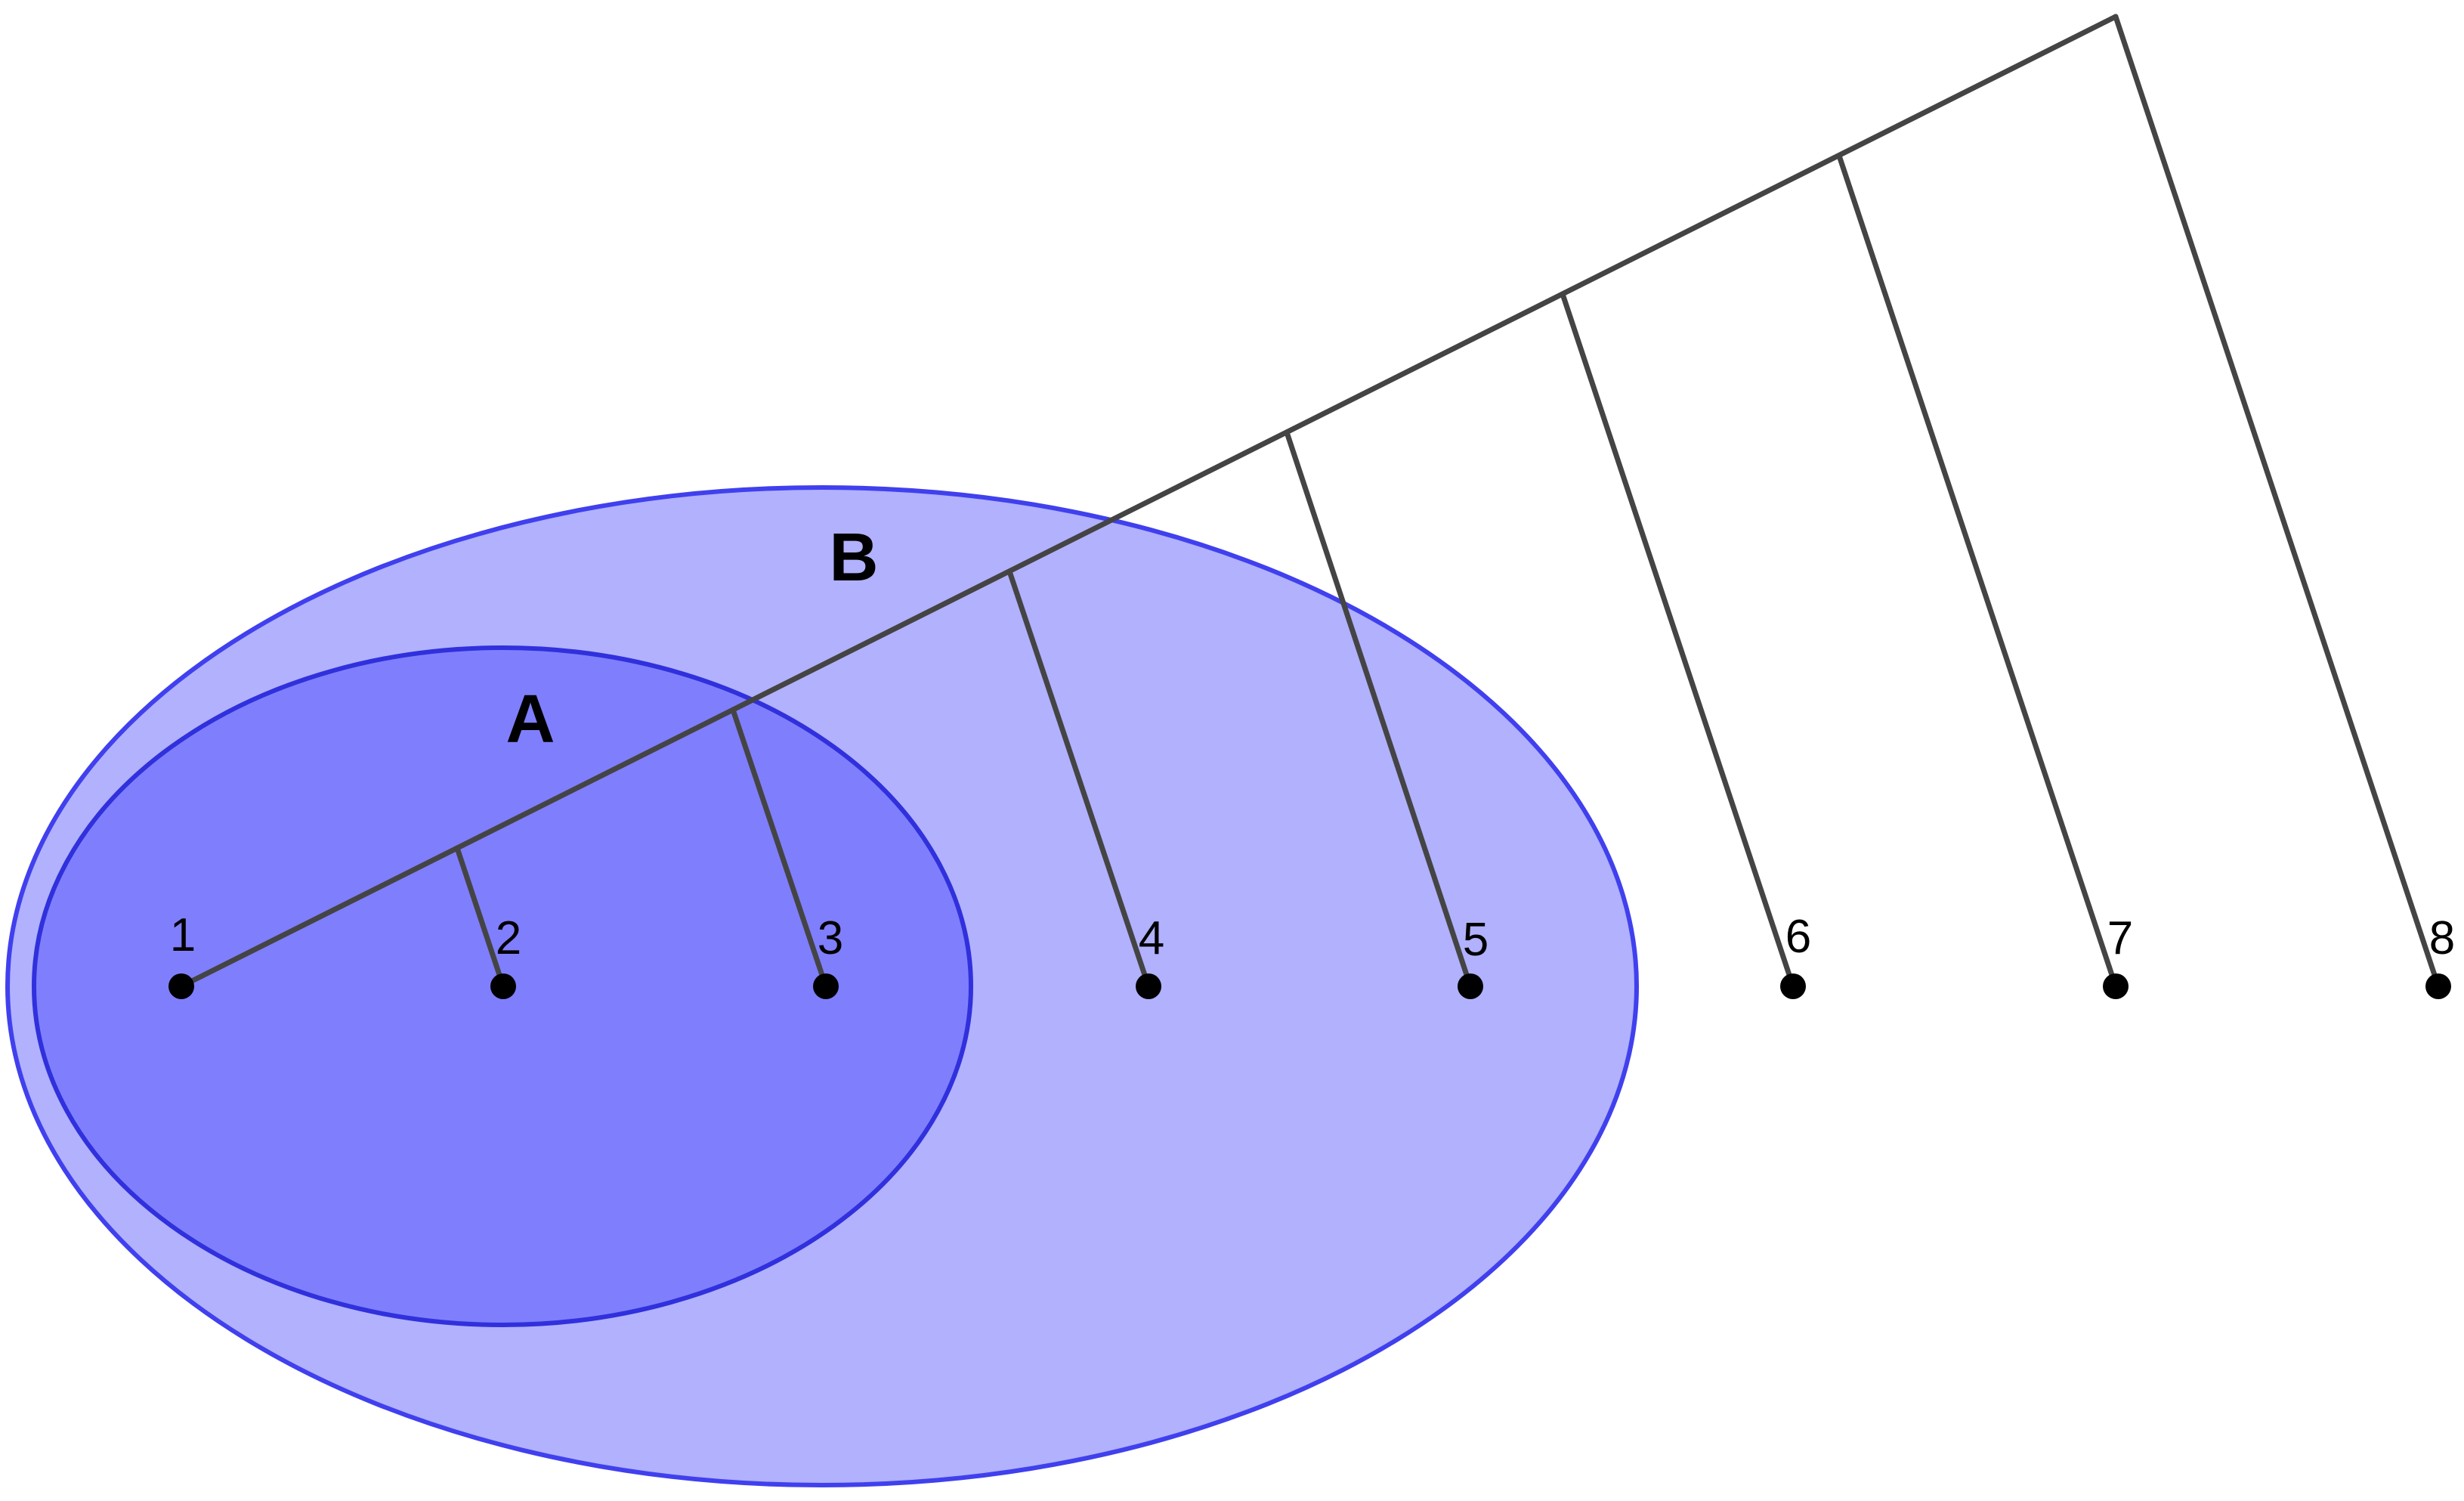 The image size is (2464, 1501). Describe the element at coordinates (1798, 937) in the screenshot. I see `leaf-label-6: 6` at that location.